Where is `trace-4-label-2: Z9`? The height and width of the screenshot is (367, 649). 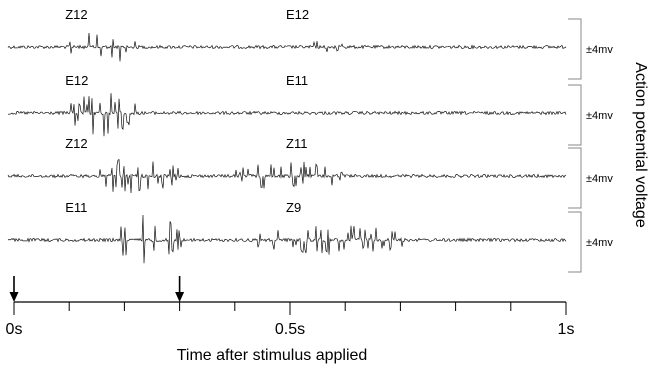
trace-4-label-2: Z9 is located at coordinates (293, 207).